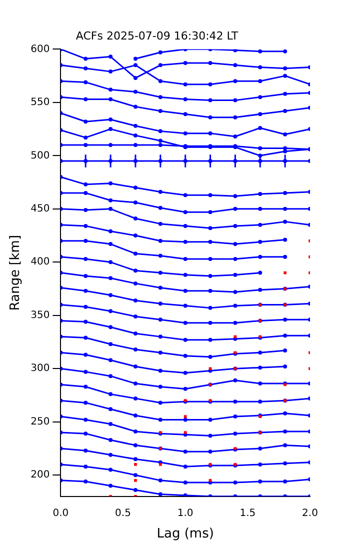  I want to click on x-tick-label: 2.0, so click(310, 513).